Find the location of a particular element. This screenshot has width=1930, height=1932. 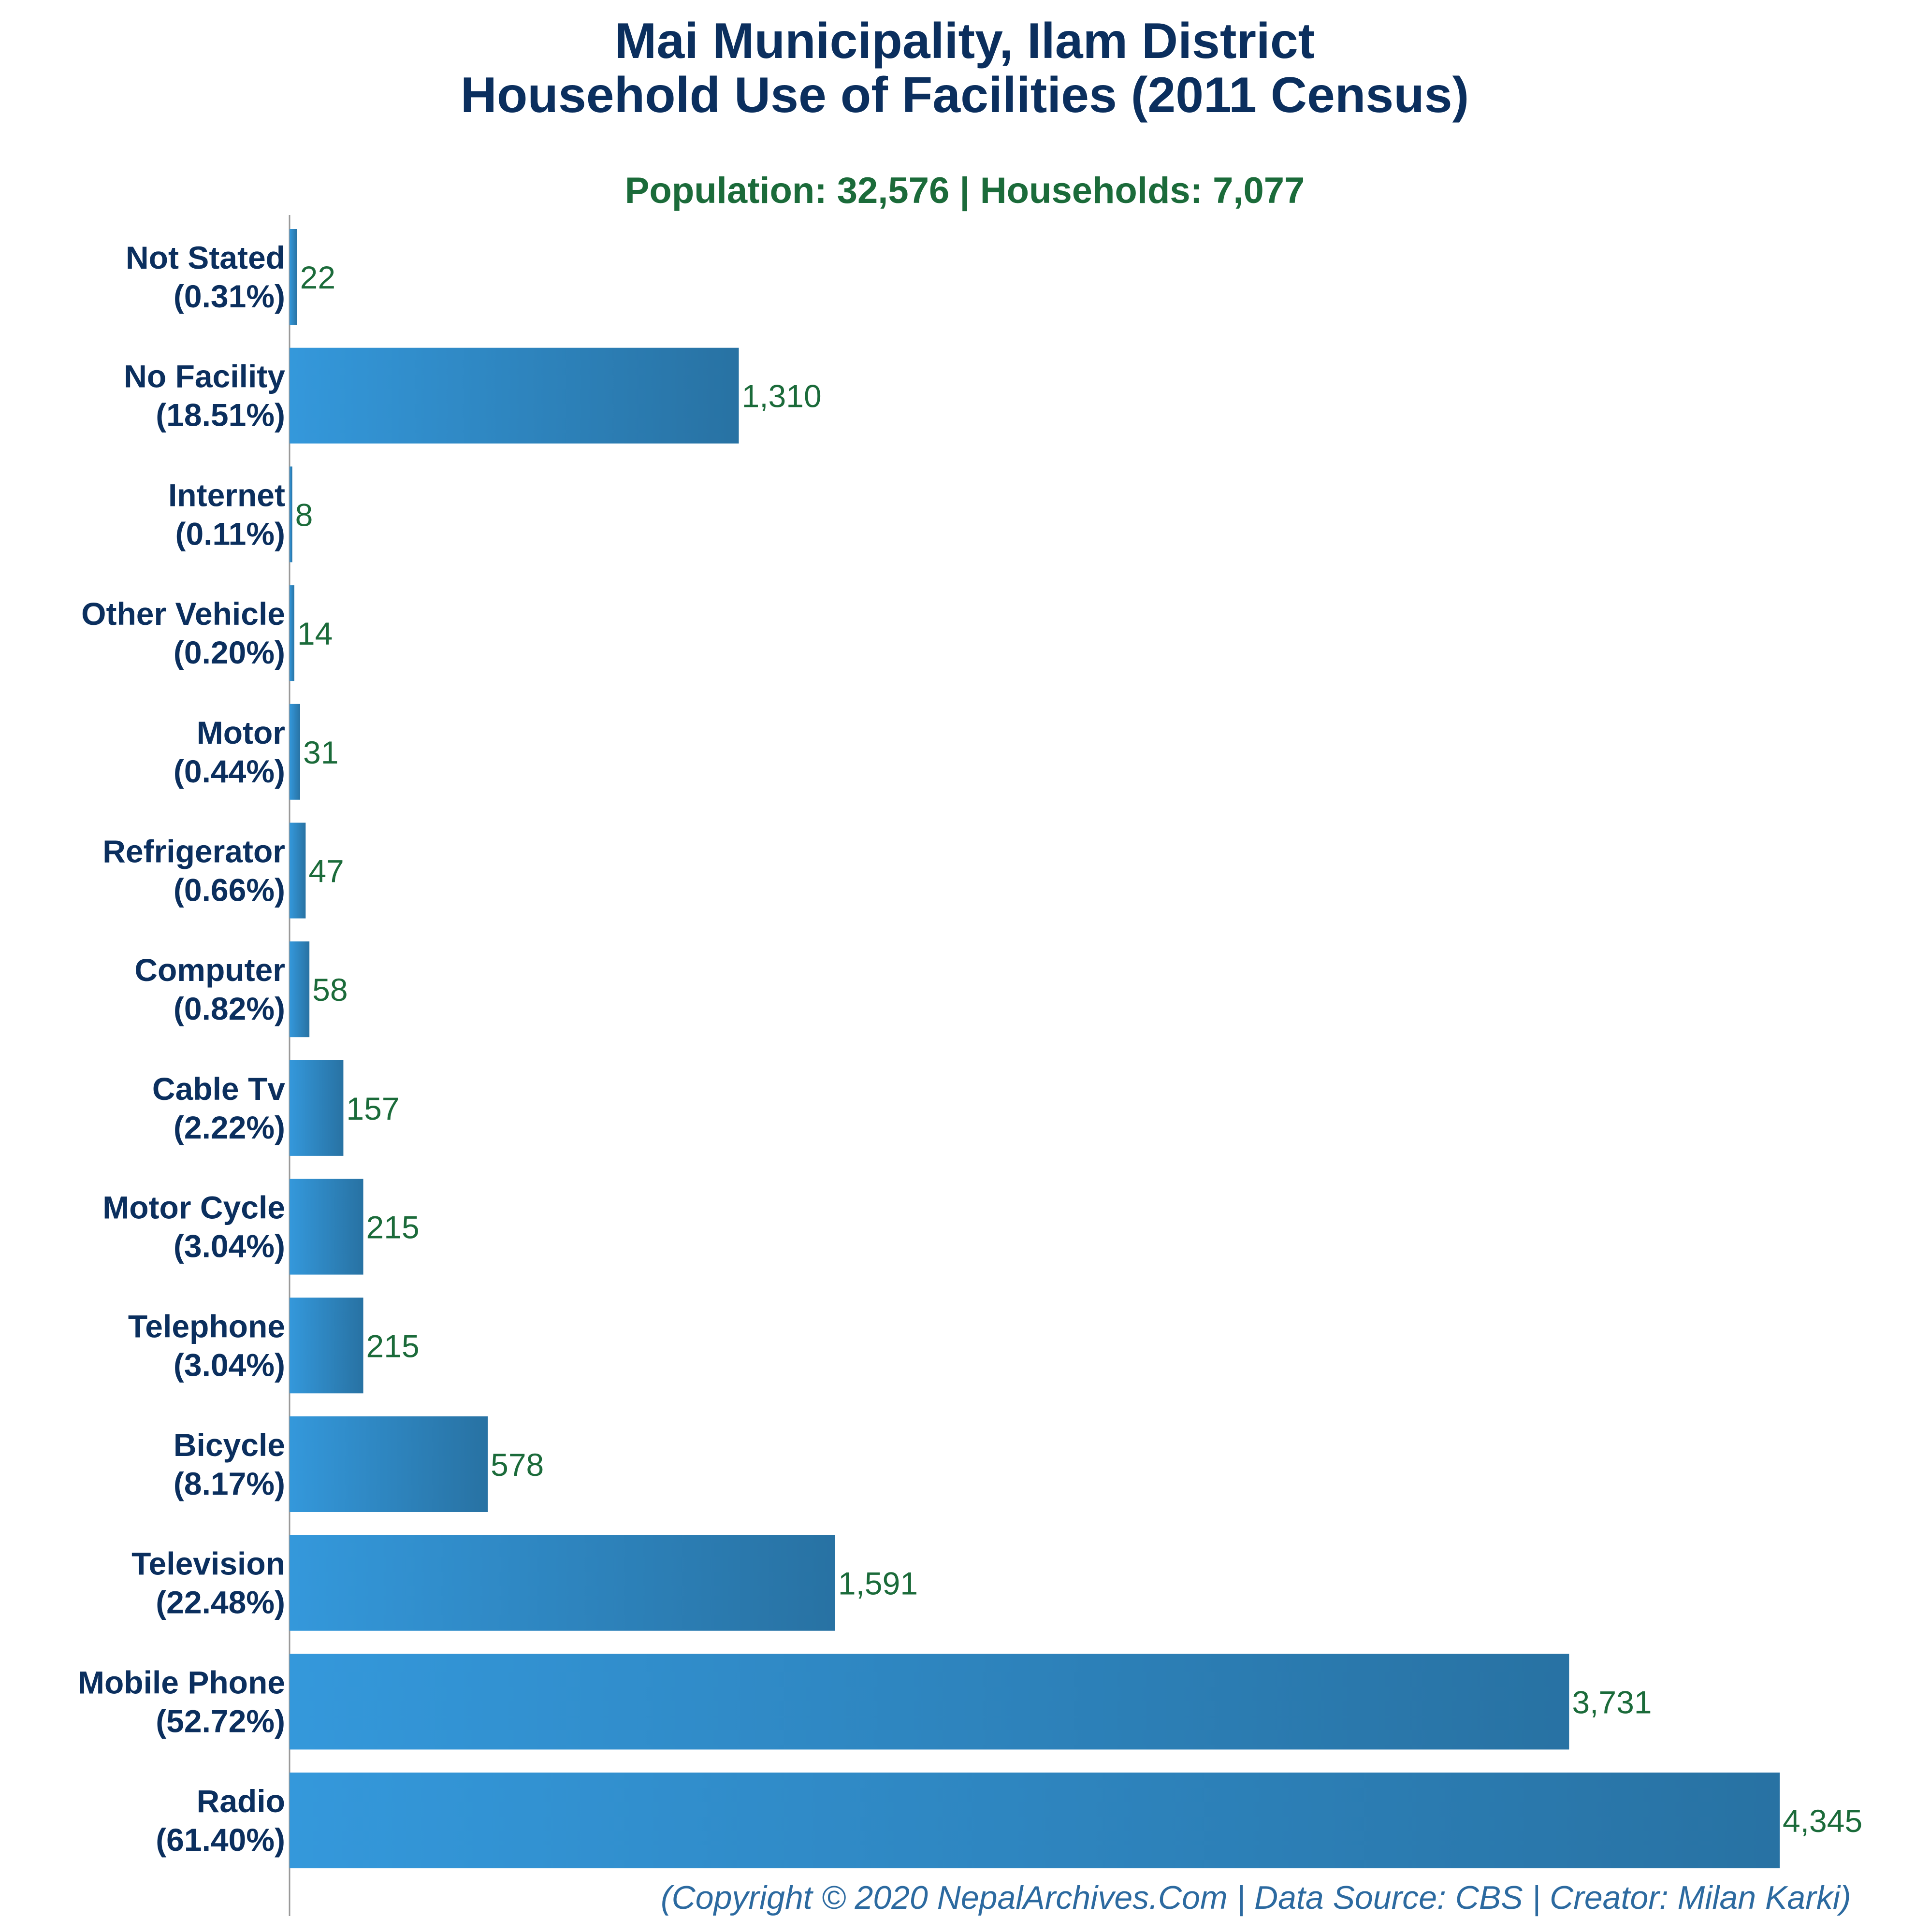

value-label: 8 is located at coordinates (304, 515).